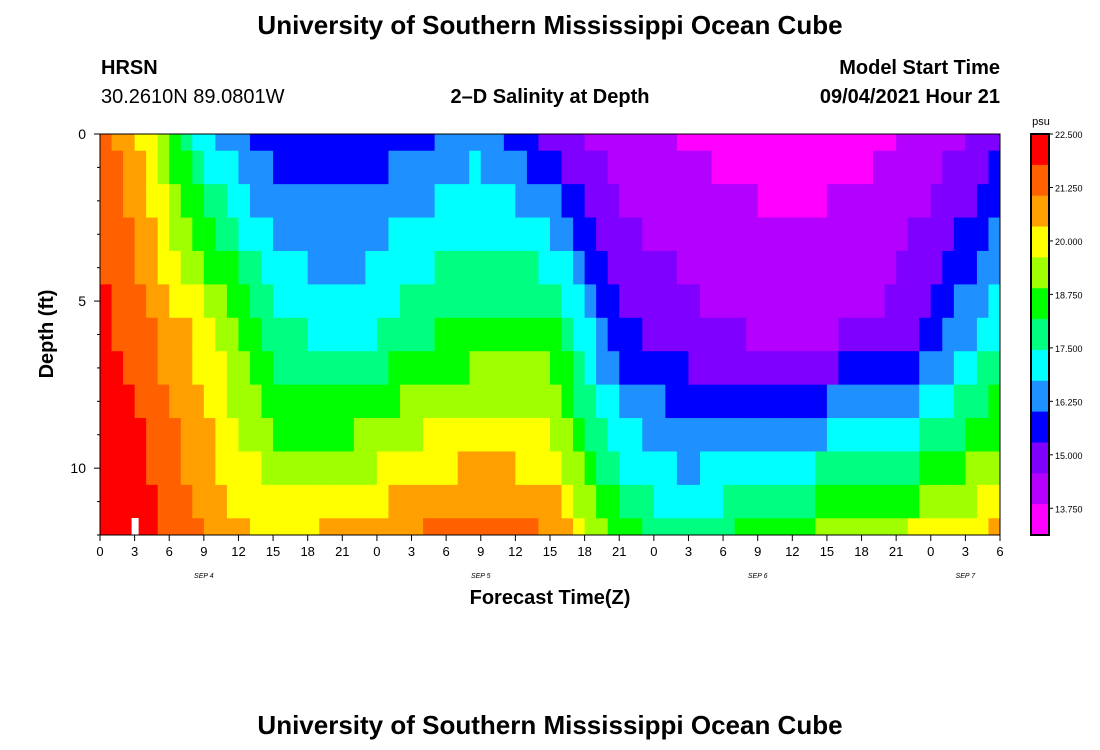  What do you see at coordinates (919, 68) in the screenshot?
I see `model-start-label: Model Start Time` at bounding box center [919, 68].